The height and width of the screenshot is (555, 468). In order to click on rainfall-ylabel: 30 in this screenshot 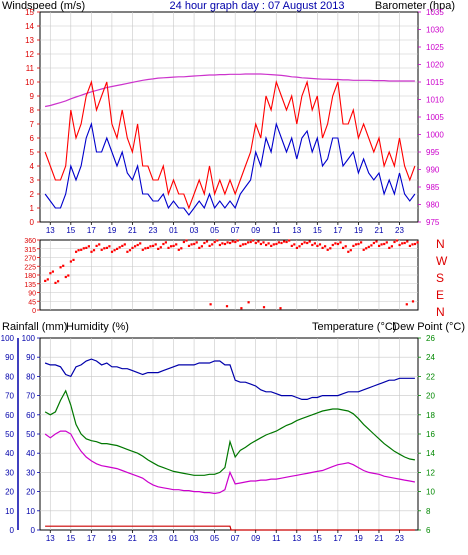, I will do `click(9, 472)`.